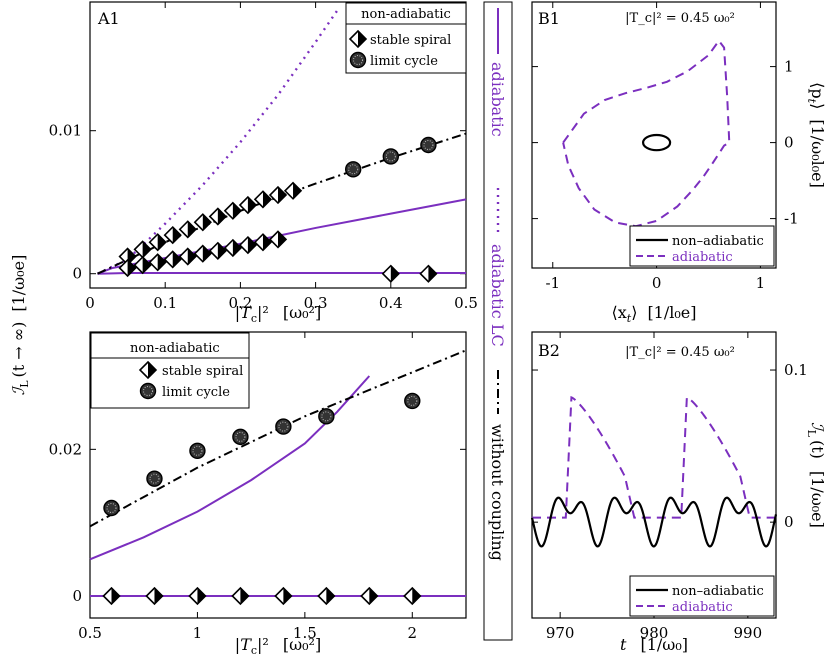 This screenshot has width=830, height=662. Describe the element at coordinates (221, 250) in the screenshot. I see `A1-spiral-lower-6-half` at that location.